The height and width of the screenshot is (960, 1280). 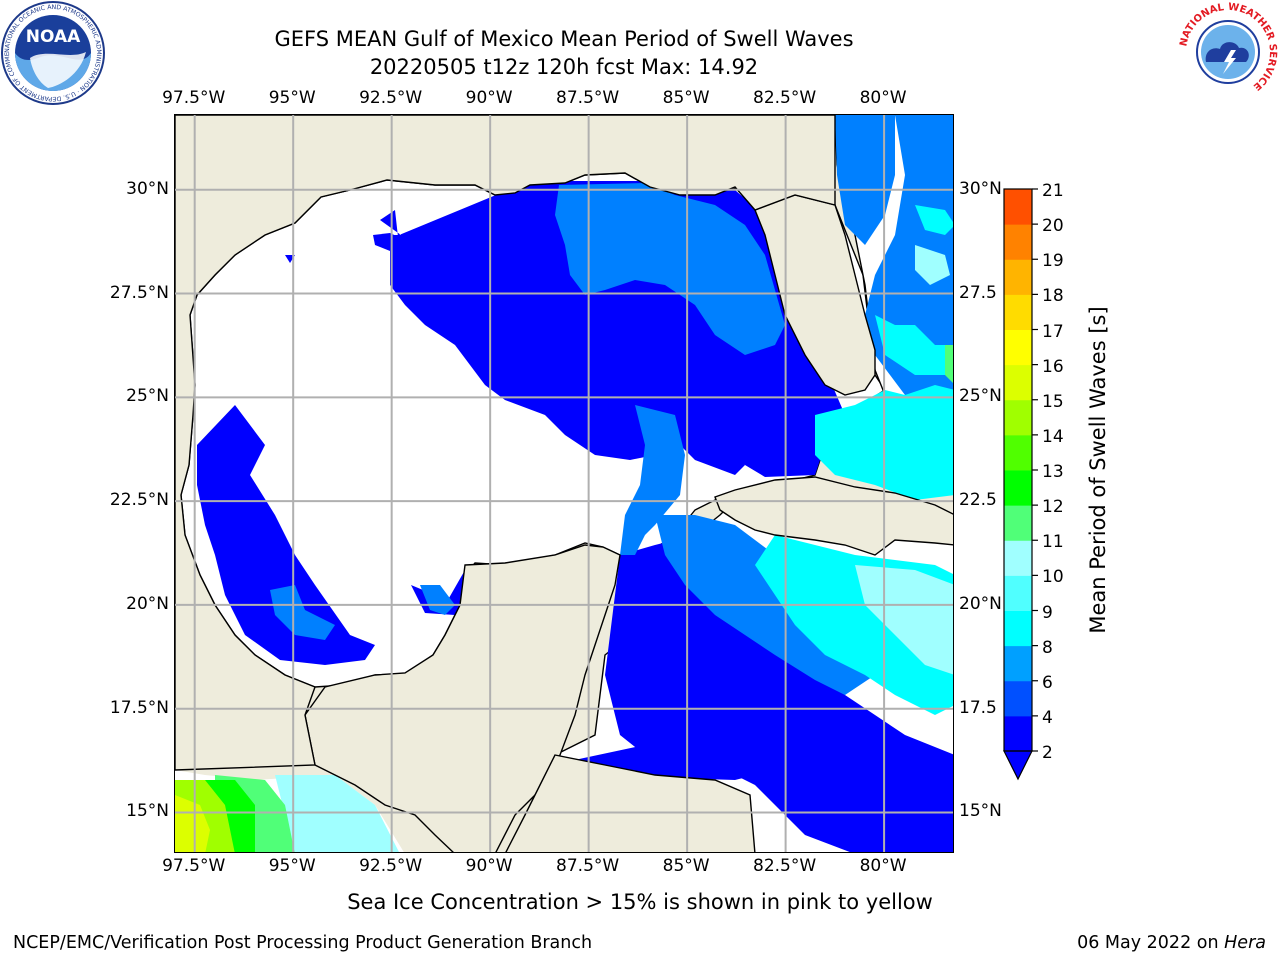 I want to click on colorbar-tick-label: 15, so click(x=1053, y=401).